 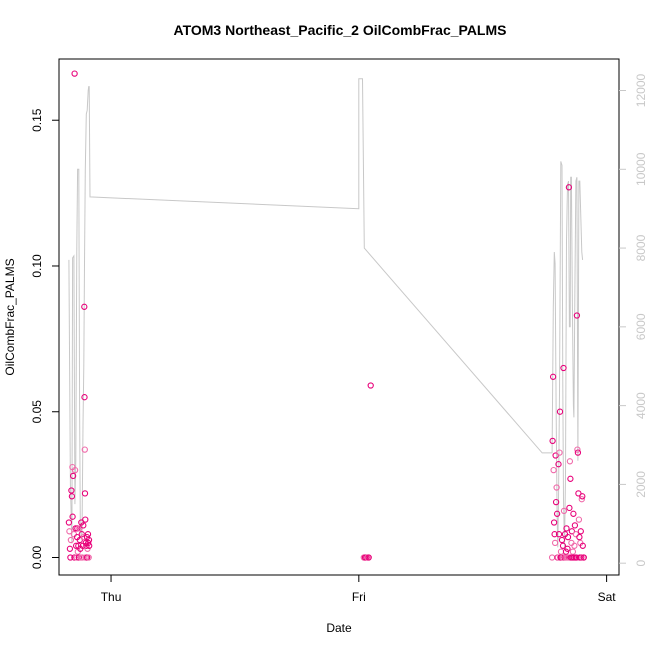 I want to click on x-tick-label: Fri, so click(x=359, y=597).